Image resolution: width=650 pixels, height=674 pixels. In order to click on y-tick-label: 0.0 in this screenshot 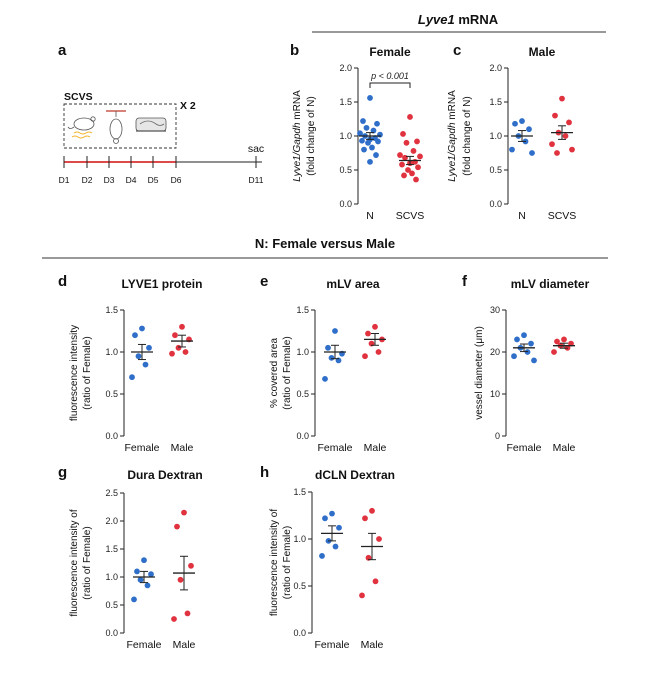, I will do `click(111, 436)`.